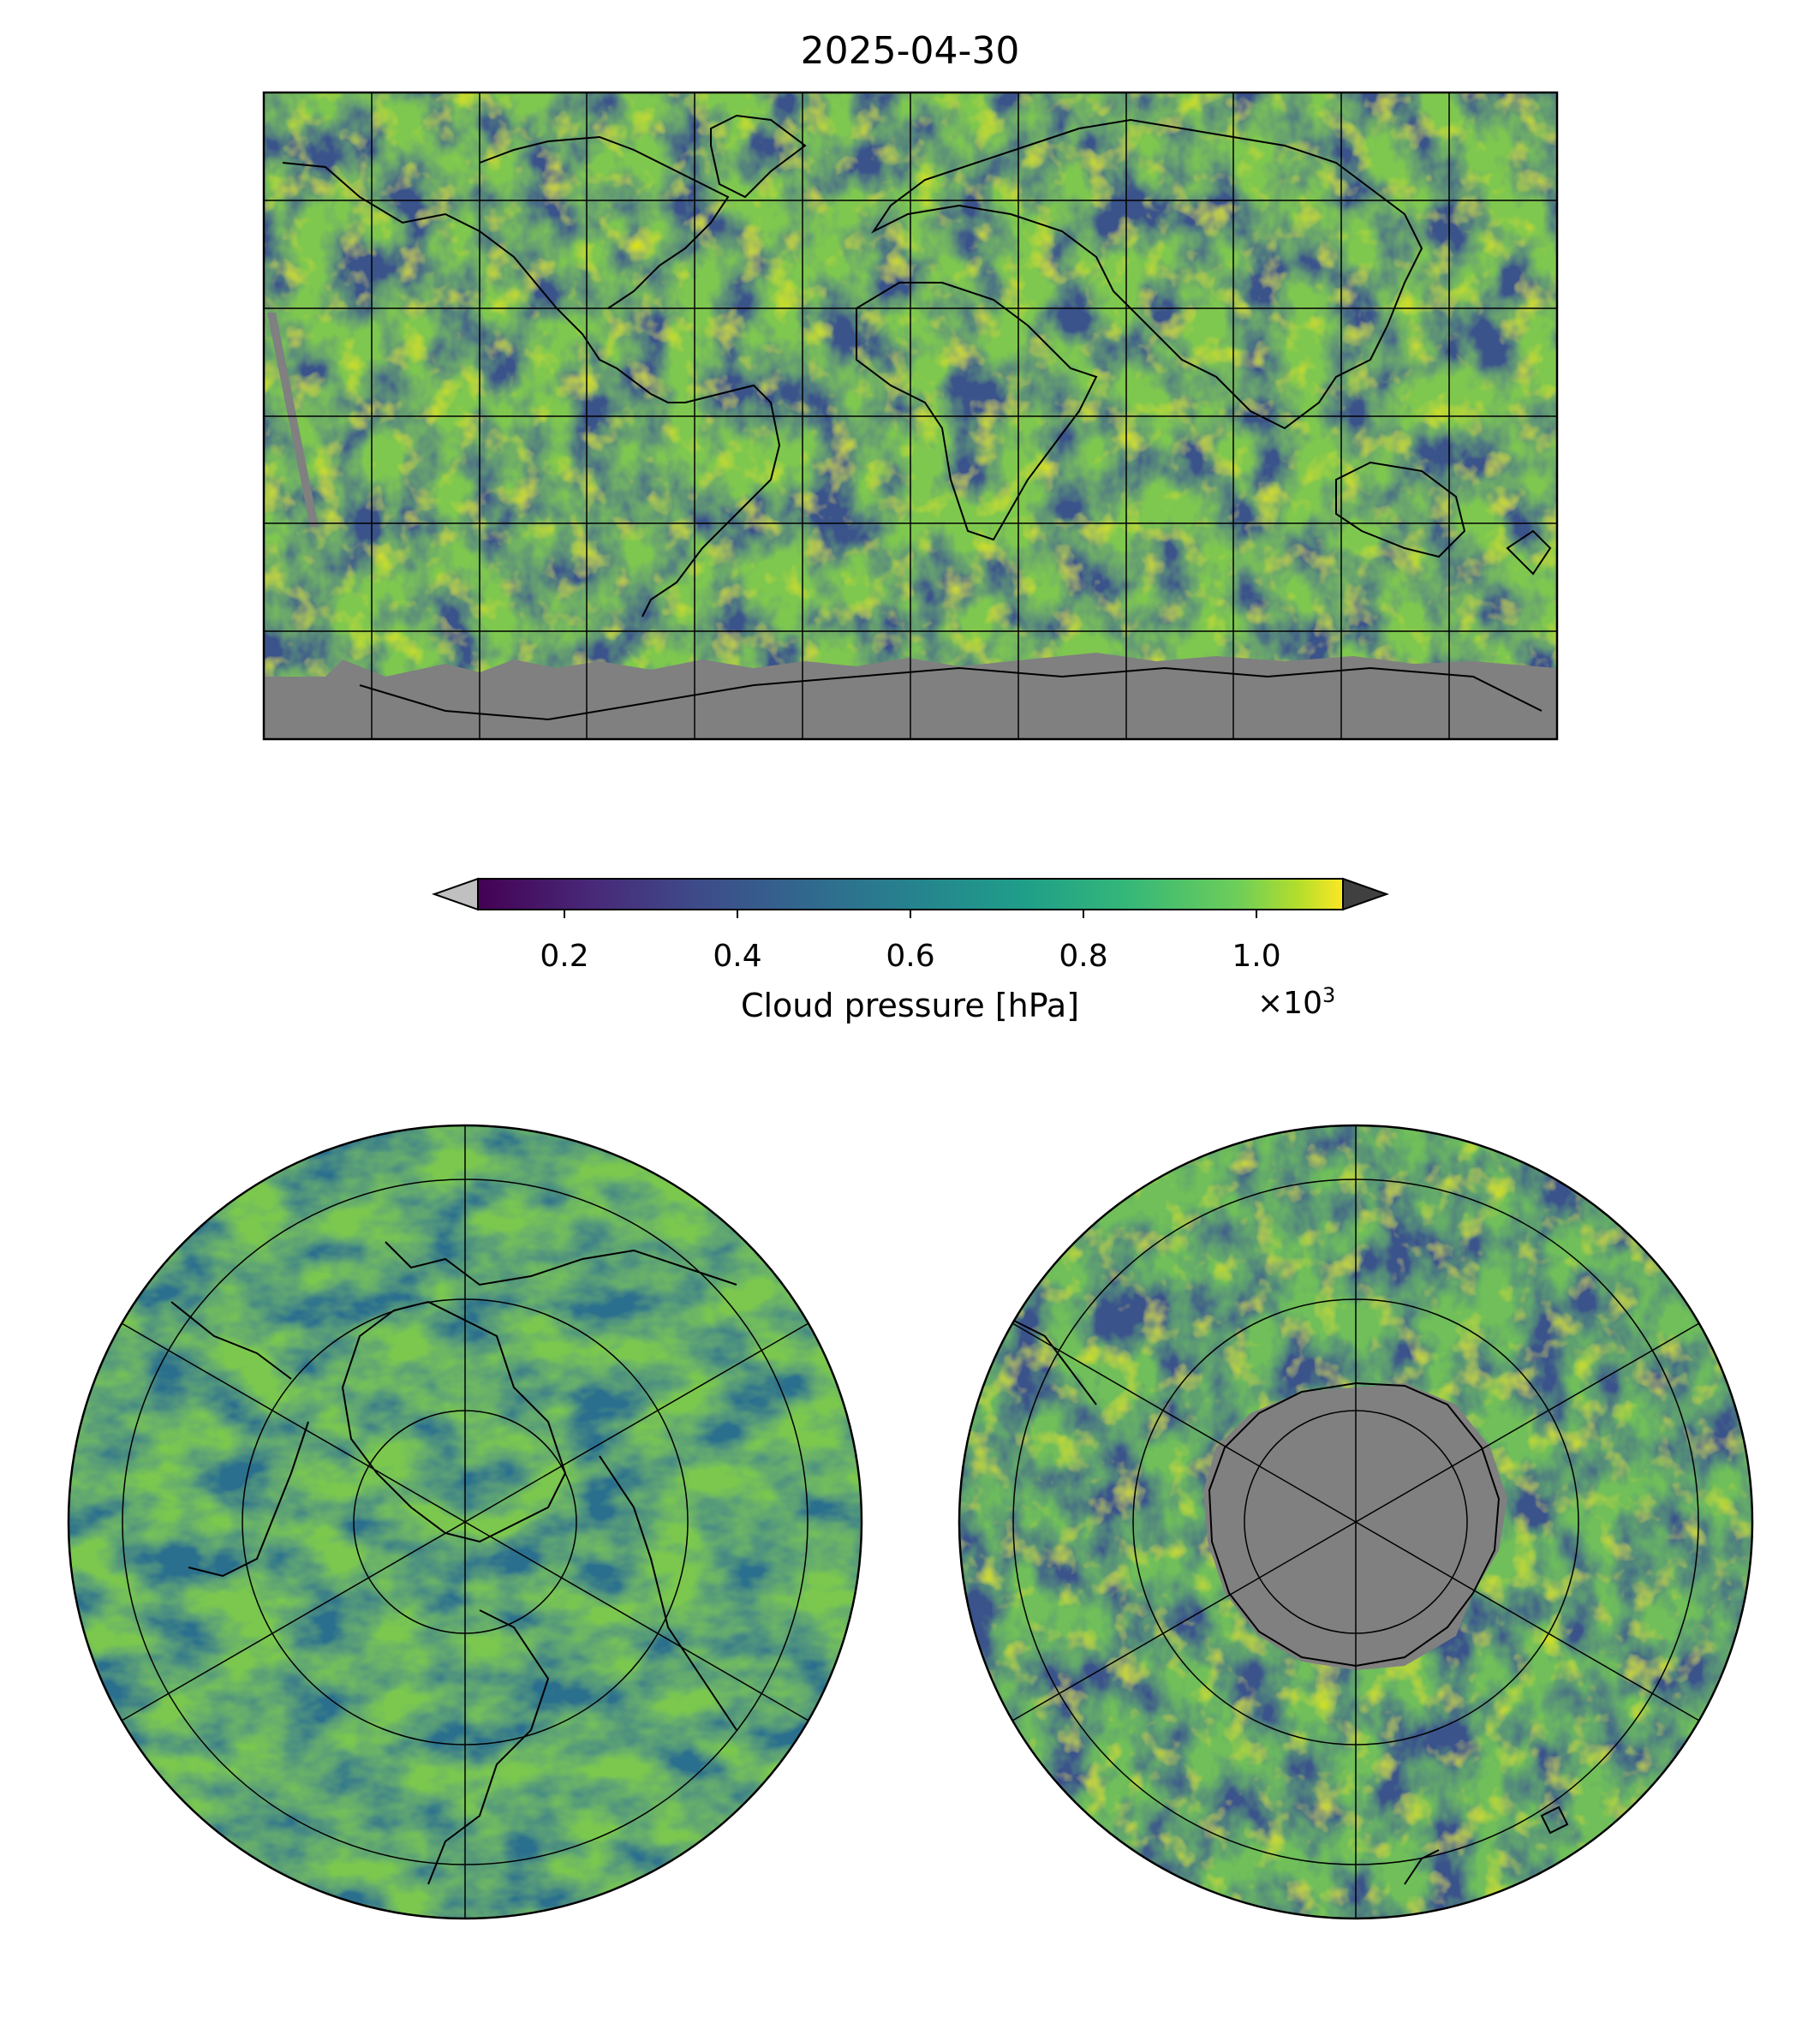 The image size is (1820, 2023). I want to click on colorbar-tick-label: 0.8, so click(1083, 956).